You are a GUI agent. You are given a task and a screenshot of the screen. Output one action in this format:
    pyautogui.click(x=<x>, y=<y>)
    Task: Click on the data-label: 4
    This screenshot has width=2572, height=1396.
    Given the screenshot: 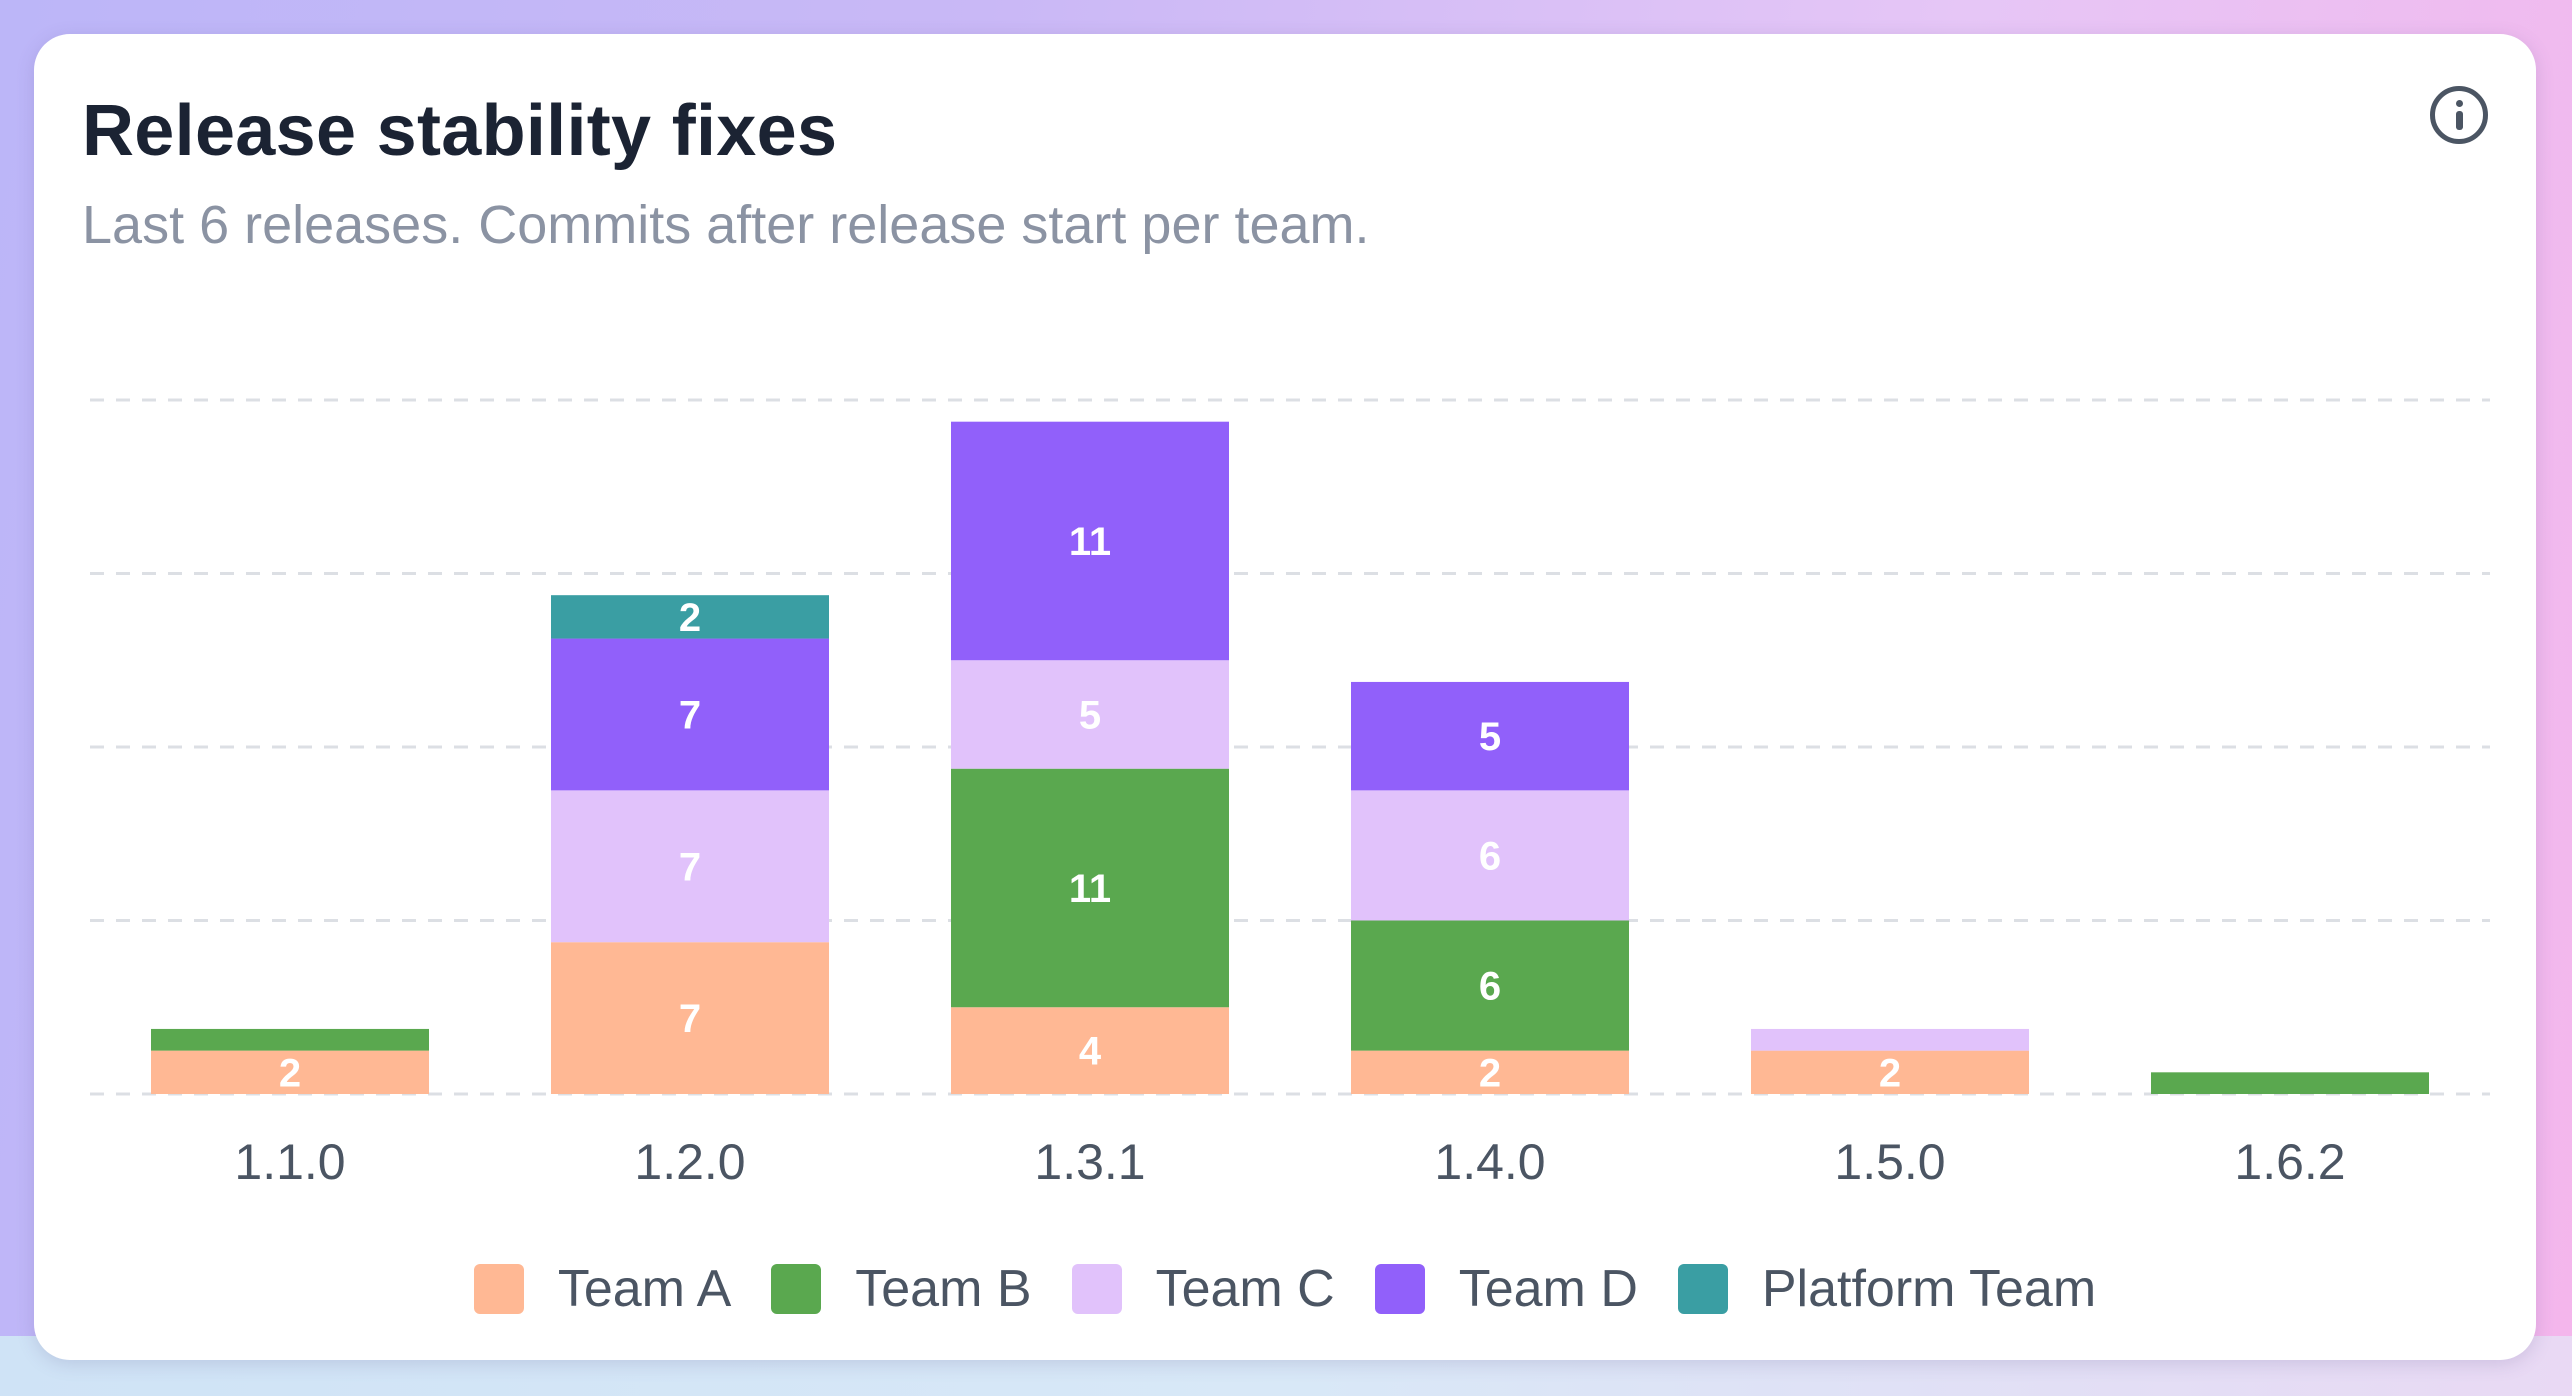 What is the action you would take?
    pyautogui.click(x=1090, y=1052)
    